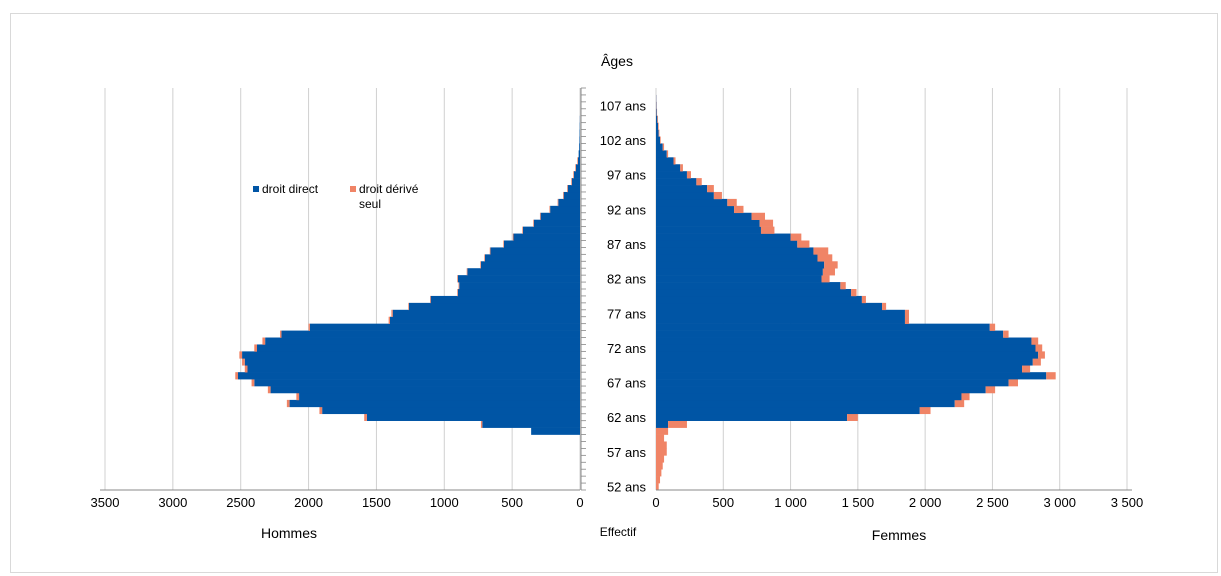 This screenshot has height=576, width=1221. I want to click on right-tick-label: 2 000, so click(925, 502).